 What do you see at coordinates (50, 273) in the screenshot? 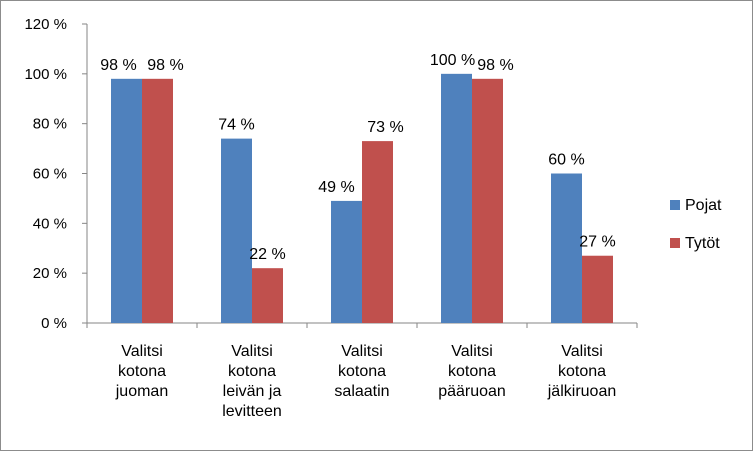
I see `y-tick-label: 20 %` at bounding box center [50, 273].